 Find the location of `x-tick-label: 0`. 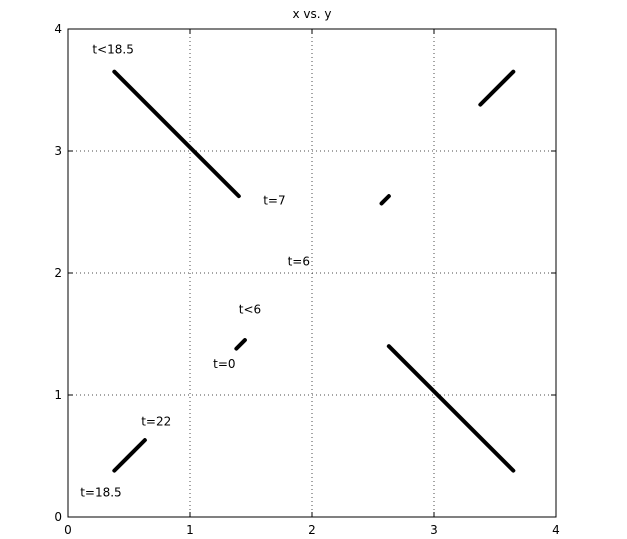

x-tick-label: 0 is located at coordinates (68, 530).